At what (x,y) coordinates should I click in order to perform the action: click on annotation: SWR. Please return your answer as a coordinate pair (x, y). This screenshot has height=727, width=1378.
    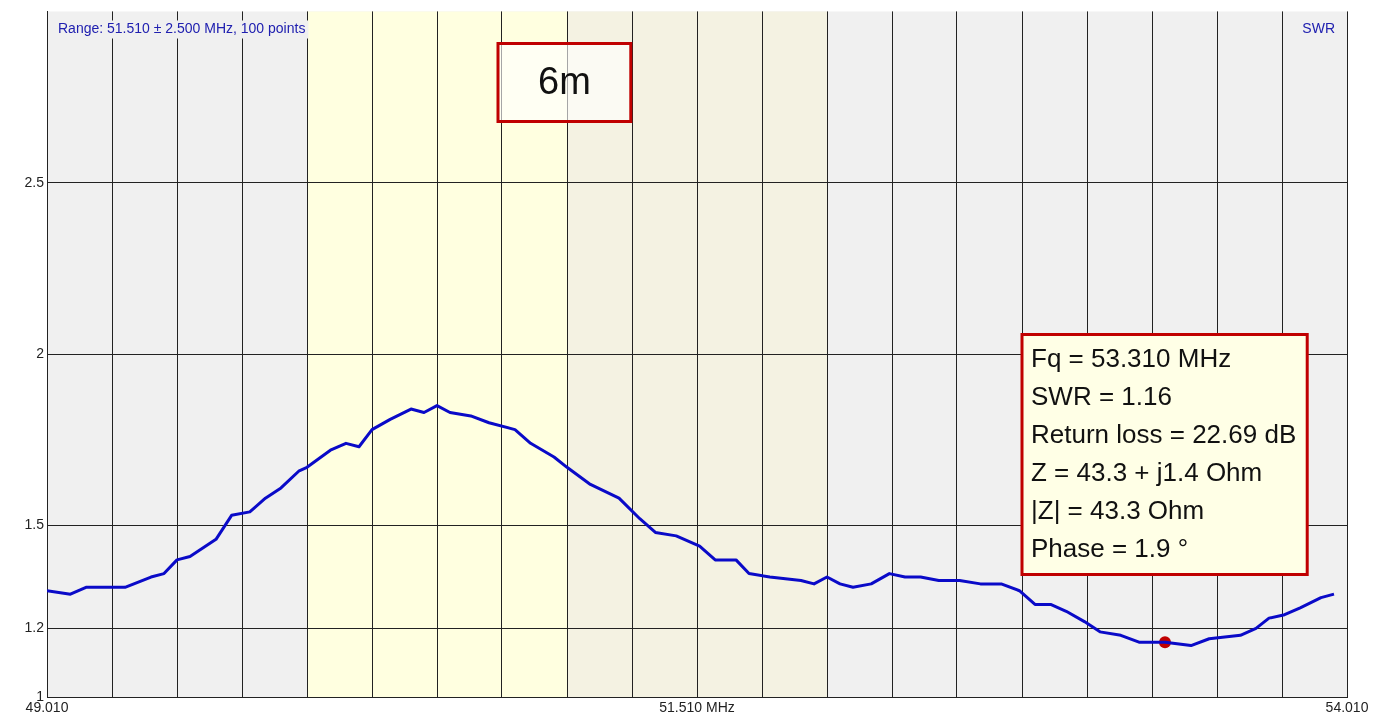
    Looking at the image, I should click on (1318, 28).